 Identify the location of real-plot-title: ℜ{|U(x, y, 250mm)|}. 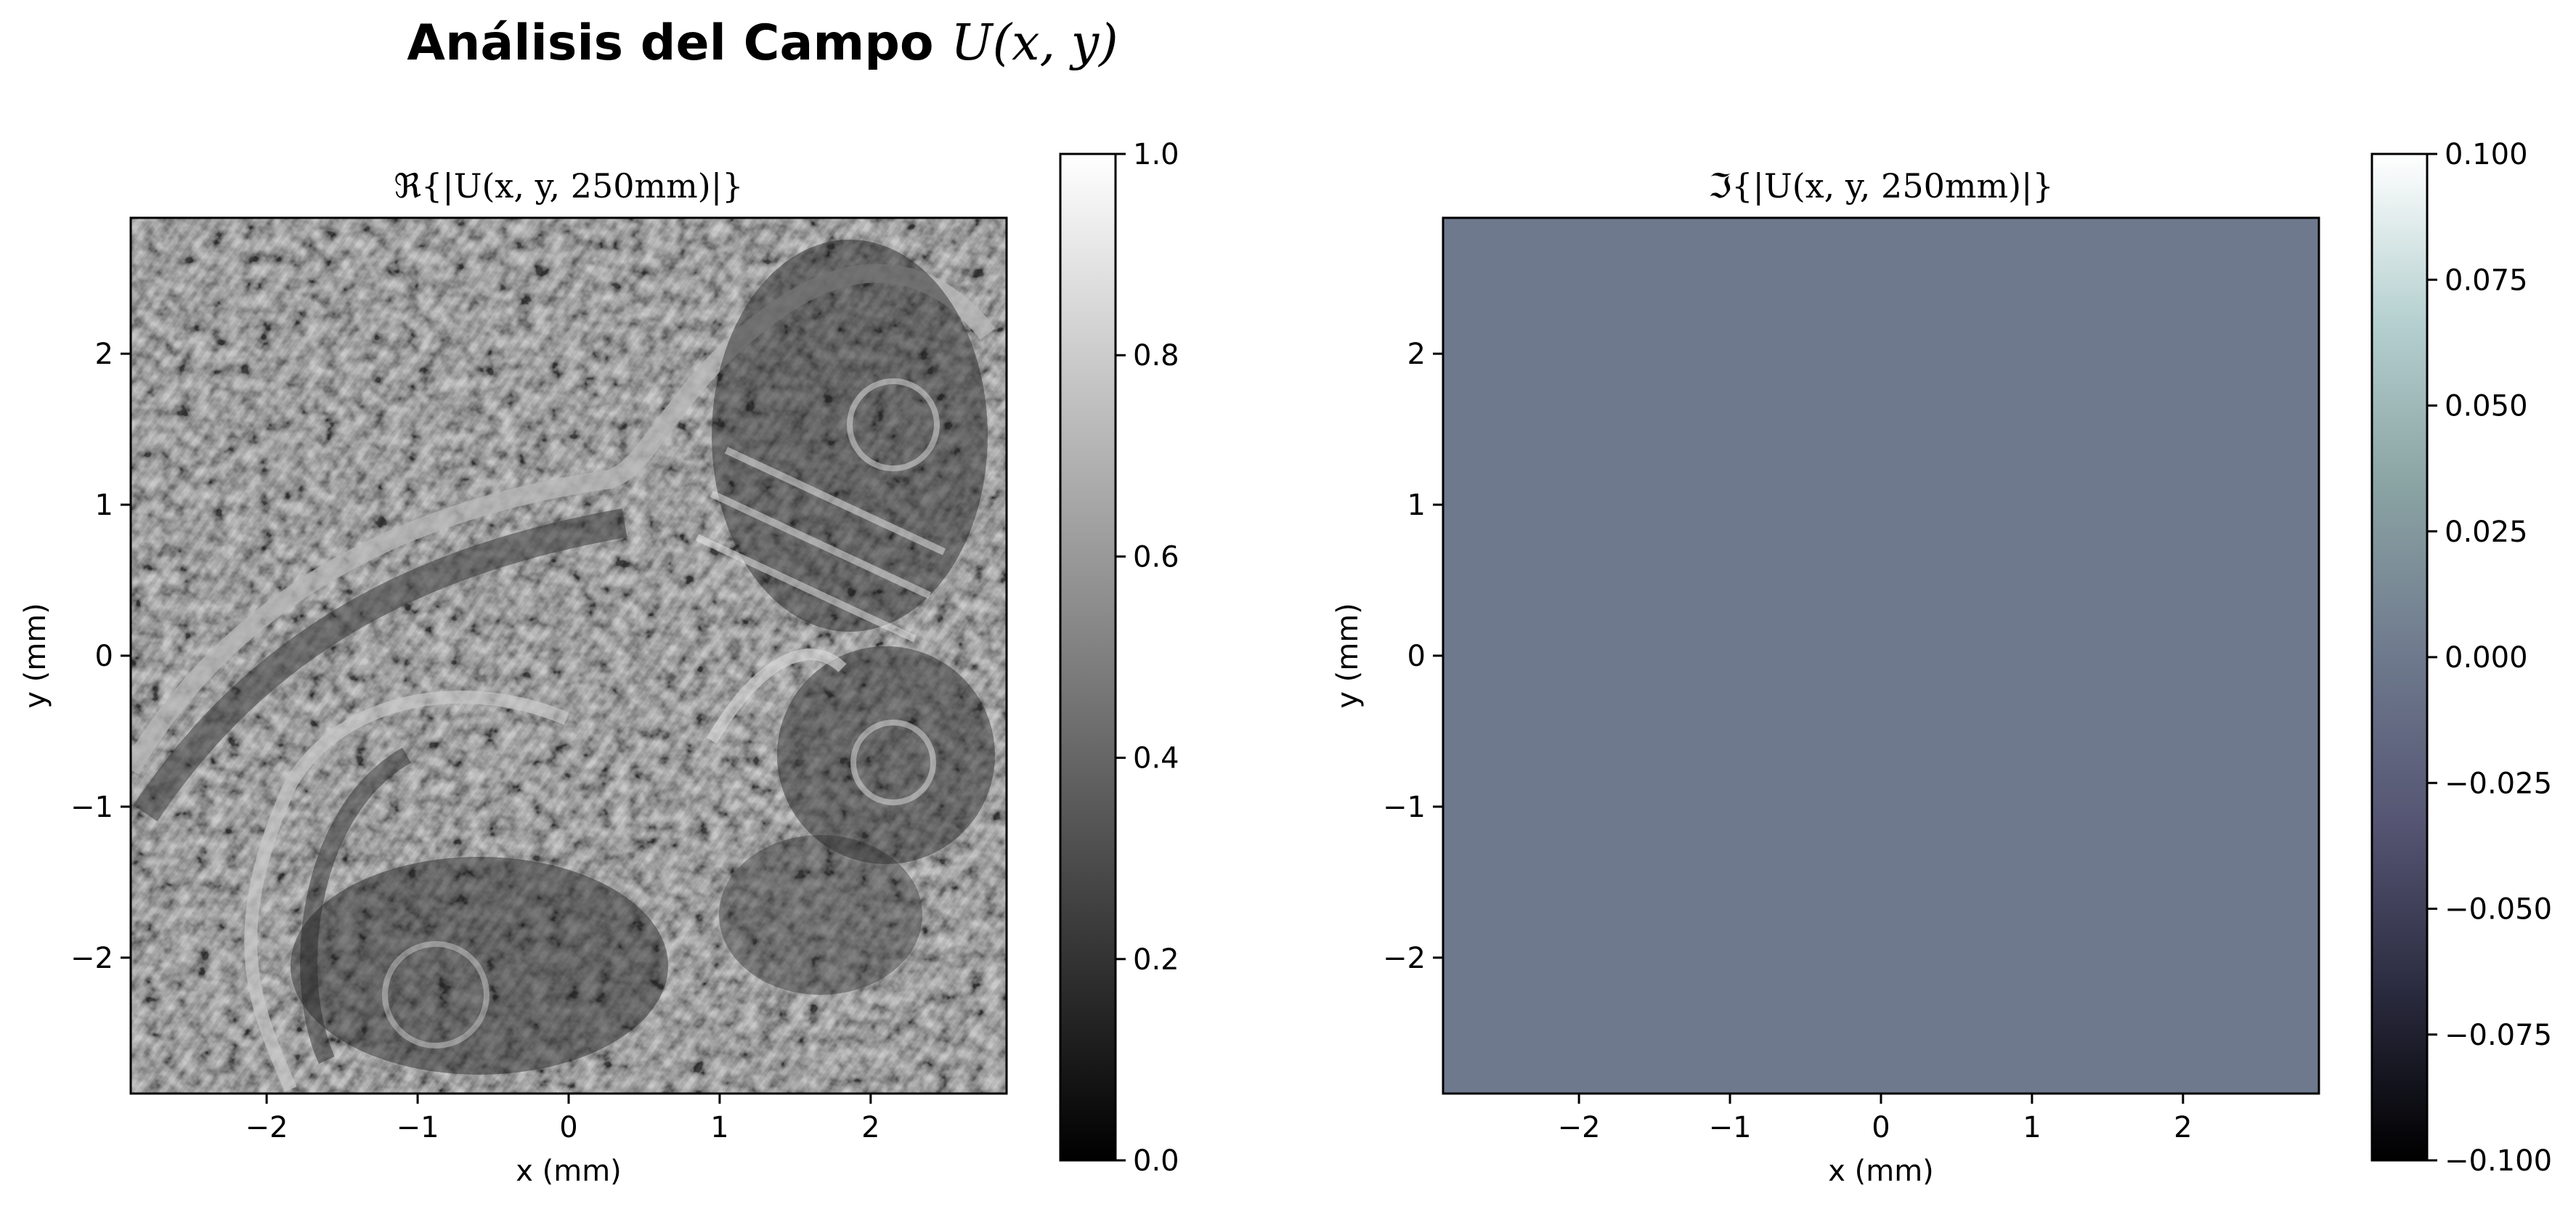
(569, 186).